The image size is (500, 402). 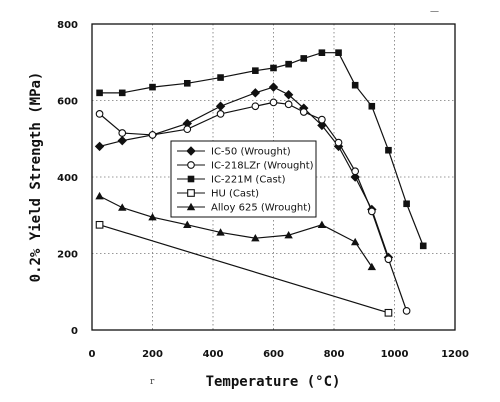 What do you see at coordinates (92, 354) in the screenshot?
I see `x-tick-label-0: 0` at bounding box center [92, 354].